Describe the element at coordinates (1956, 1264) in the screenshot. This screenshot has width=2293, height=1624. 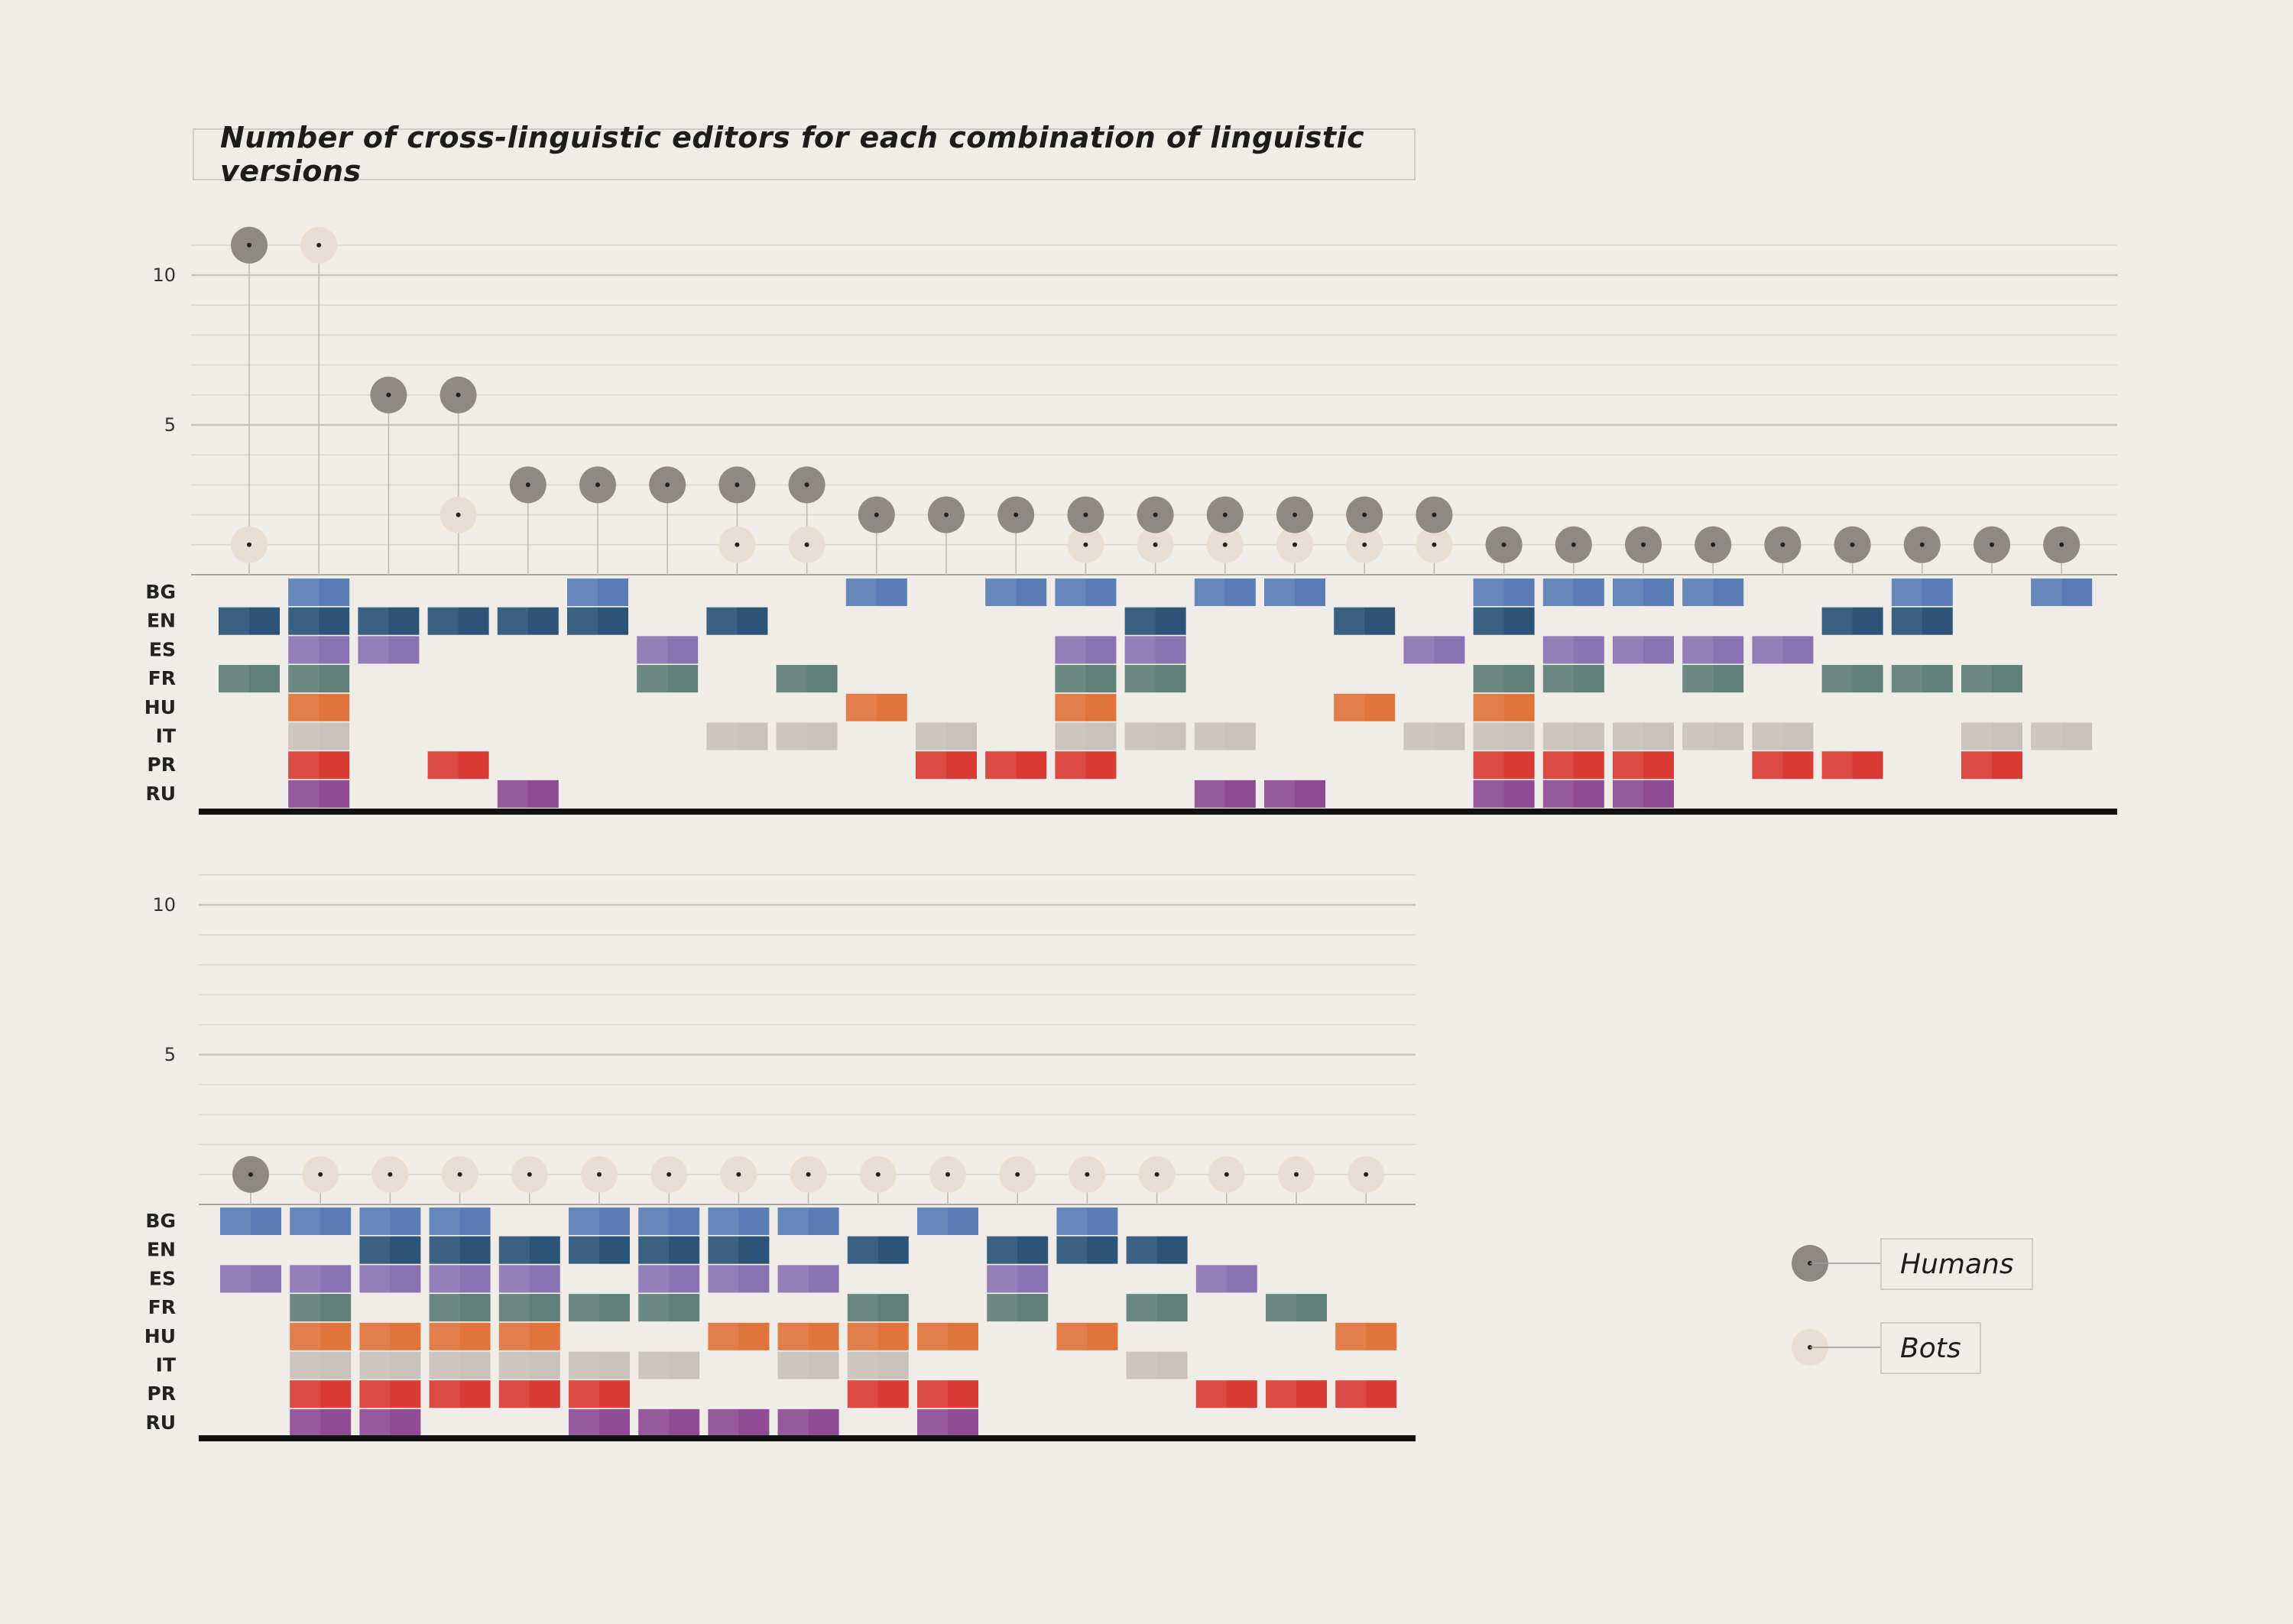
I see `legend-humans-box: Humans` at that location.